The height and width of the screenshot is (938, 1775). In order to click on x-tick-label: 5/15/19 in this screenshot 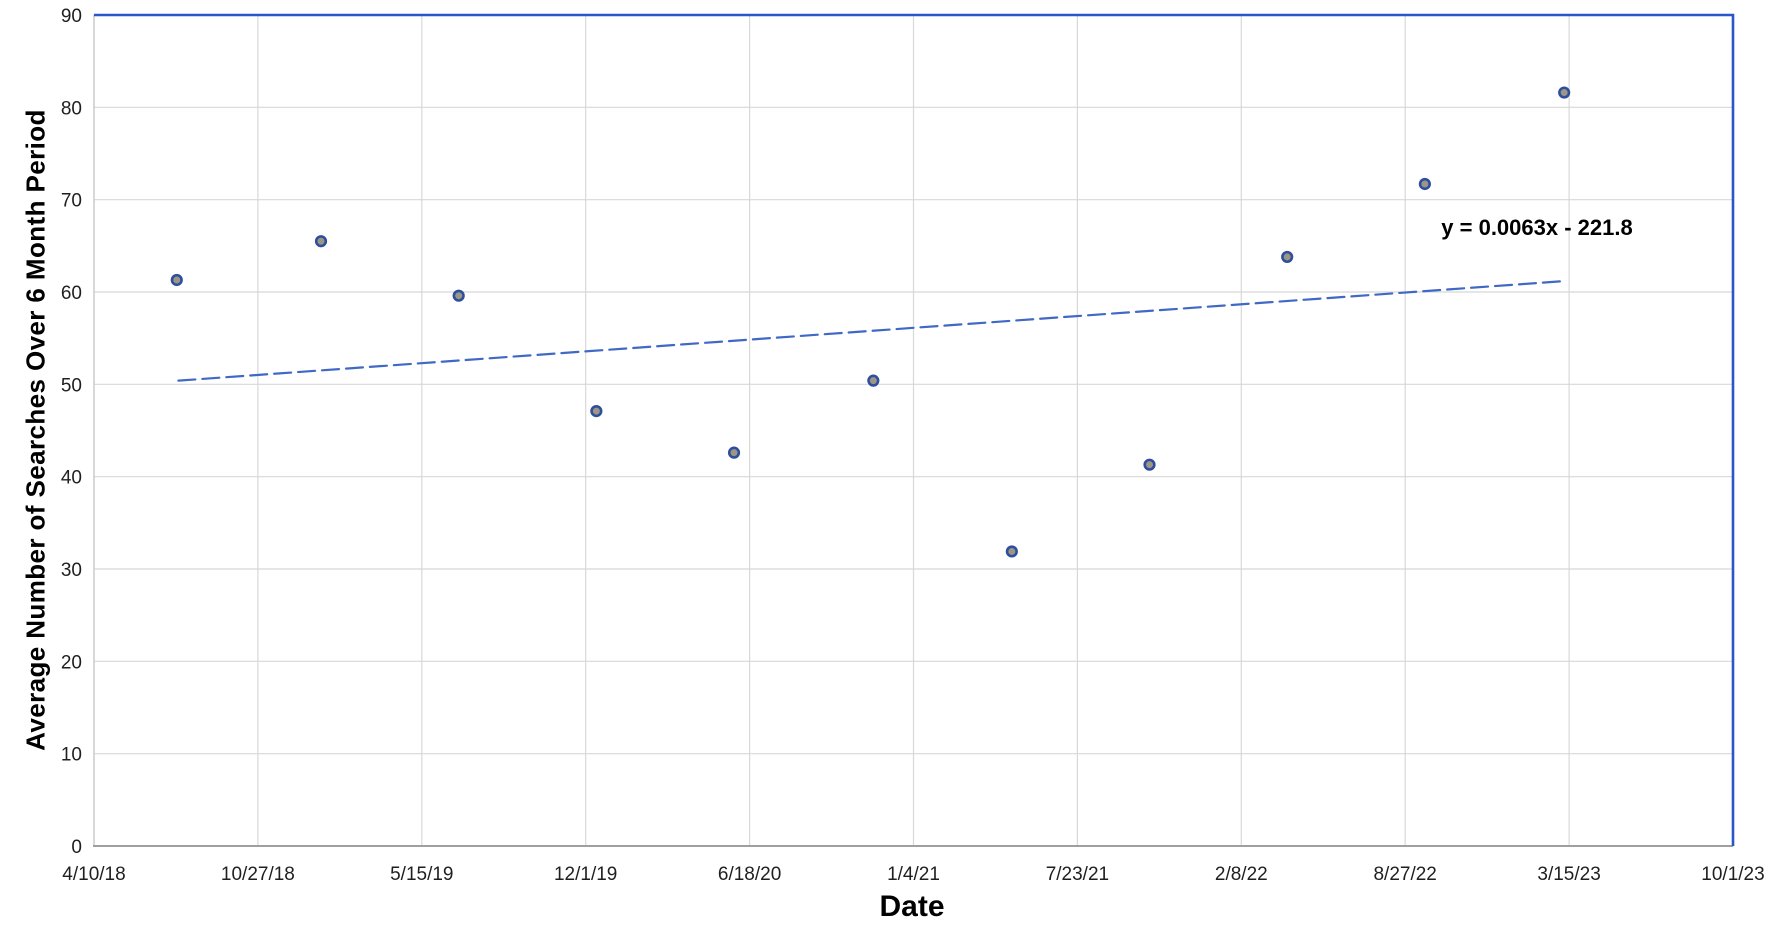, I will do `click(421, 874)`.